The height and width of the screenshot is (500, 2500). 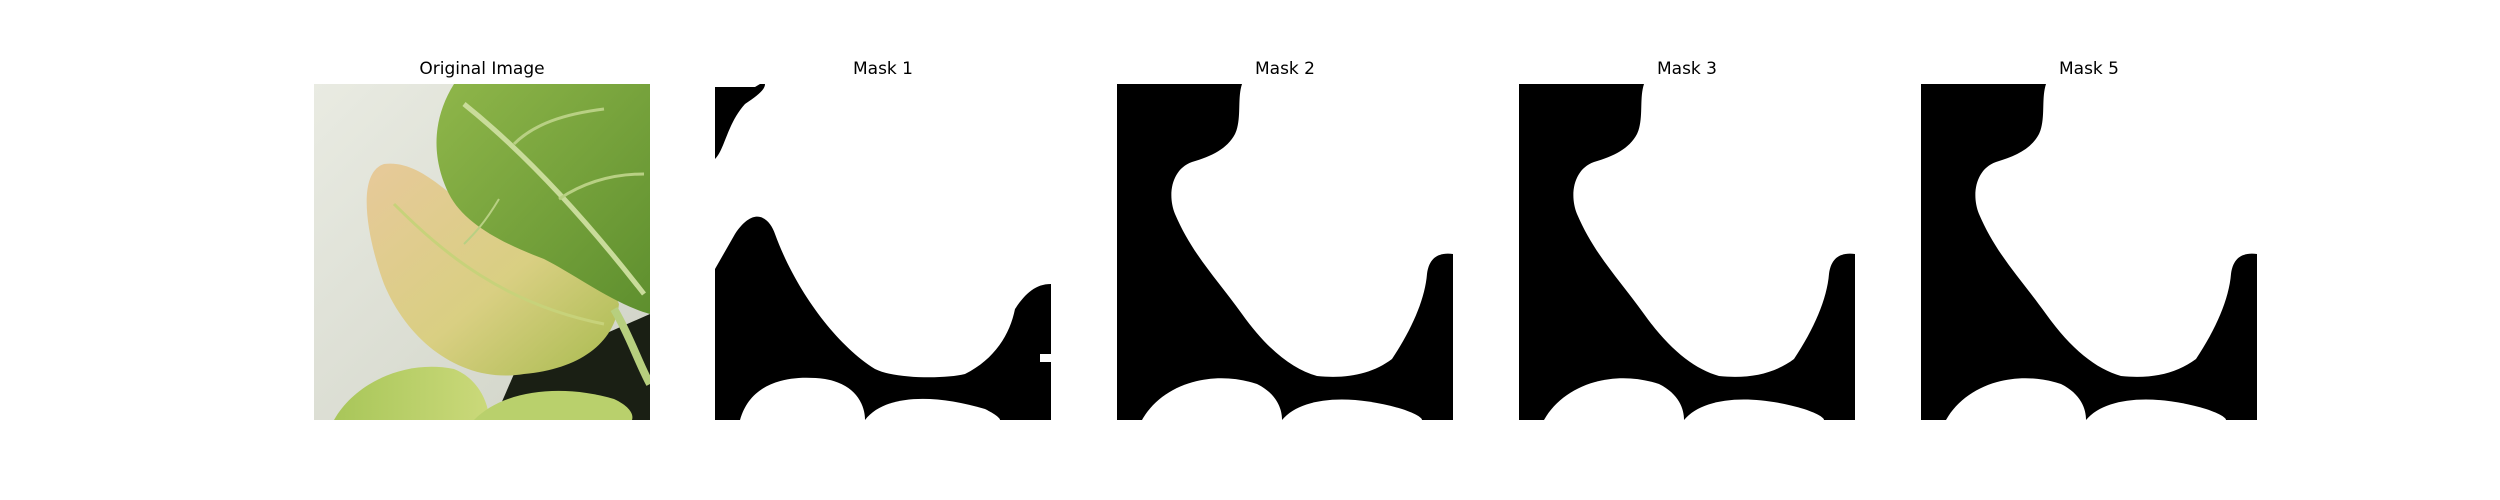 I want to click on panel-title: Mask 2, so click(x=1284, y=69).